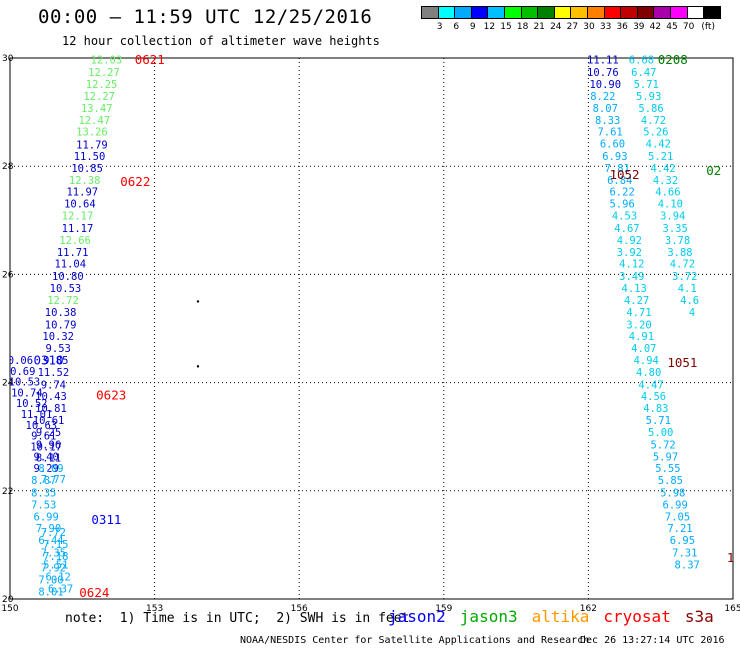  Describe the element at coordinates (688, 27) in the screenshot. I see `colorbar-tick-label: 70` at that location.